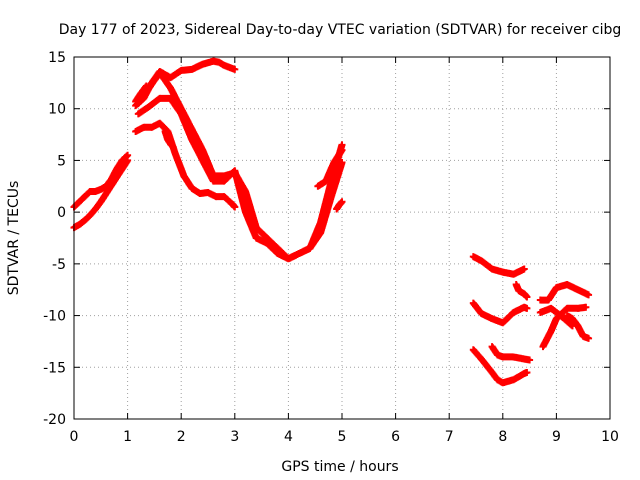 This screenshot has width=640, height=480. I want to click on x-tick-label: 0, so click(74, 437).